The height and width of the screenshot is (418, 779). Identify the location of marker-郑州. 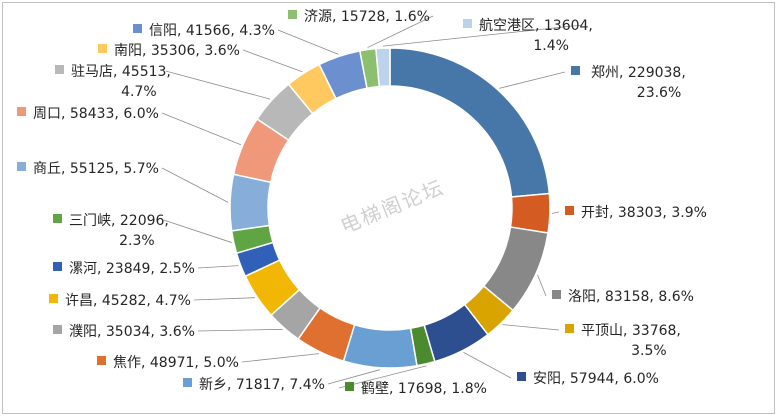
(575, 70).